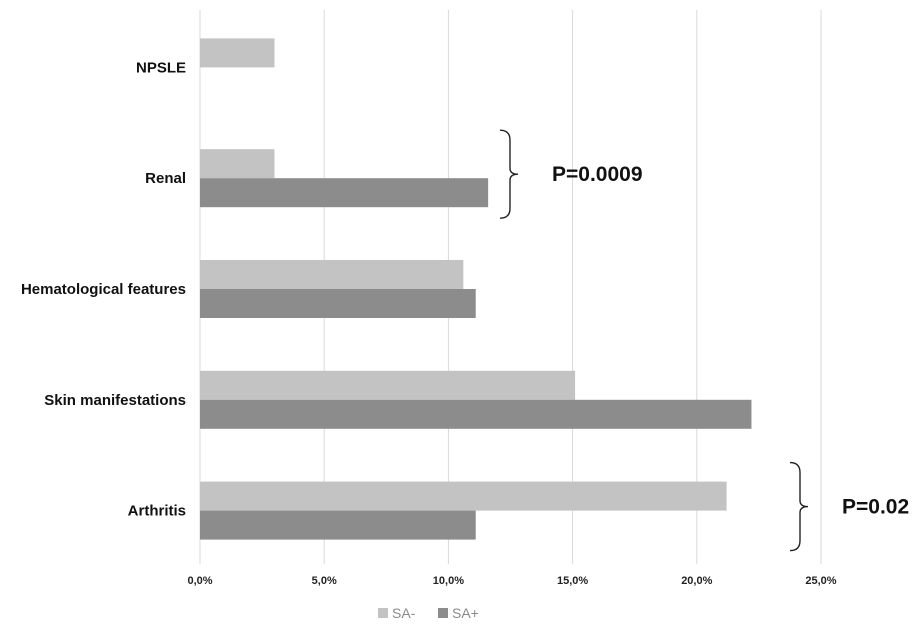 The height and width of the screenshot is (627, 922). I want to click on category-label: Skin manifestations, so click(115, 400).